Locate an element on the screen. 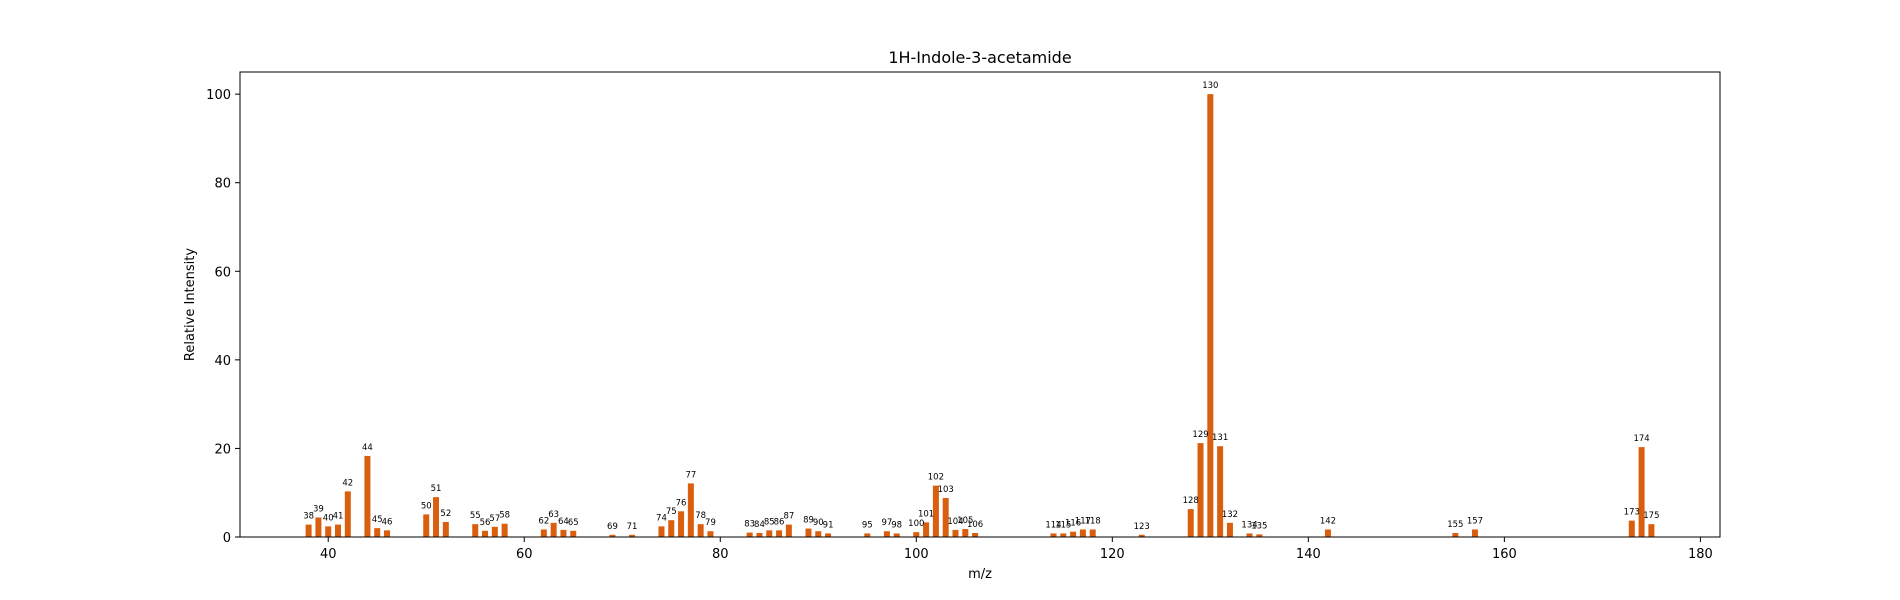 Image resolution: width=1900 pixels, height=600 pixels. x-tick-label: 60 is located at coordinates (524, 554).